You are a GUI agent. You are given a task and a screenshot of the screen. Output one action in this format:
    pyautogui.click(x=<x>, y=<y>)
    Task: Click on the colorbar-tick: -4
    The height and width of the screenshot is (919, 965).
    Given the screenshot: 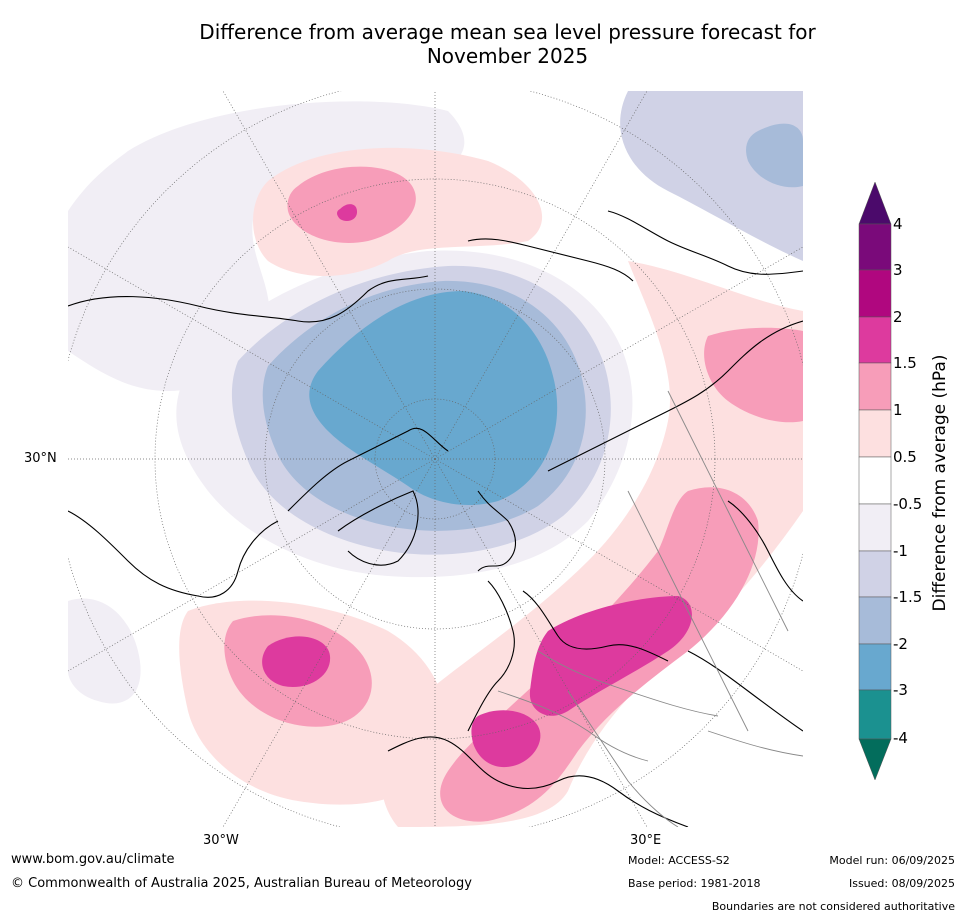 What is the action you would take?
    pyautogui.click(x=900, y=738)
    